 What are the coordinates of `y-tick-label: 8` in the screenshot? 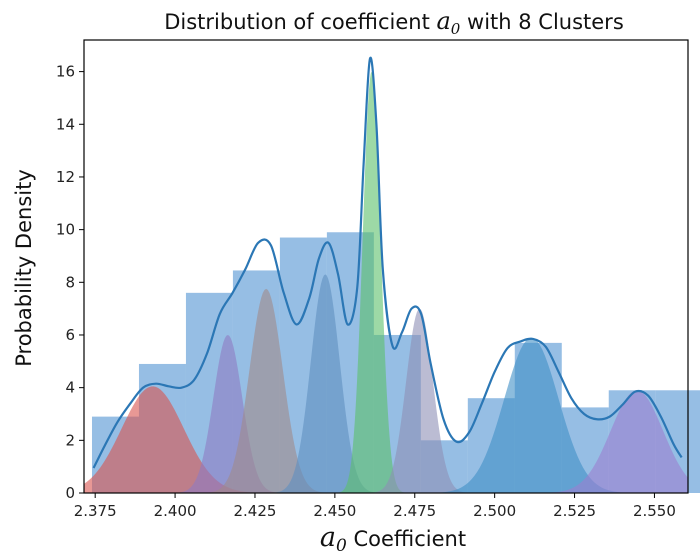 It's located at (70, 282).